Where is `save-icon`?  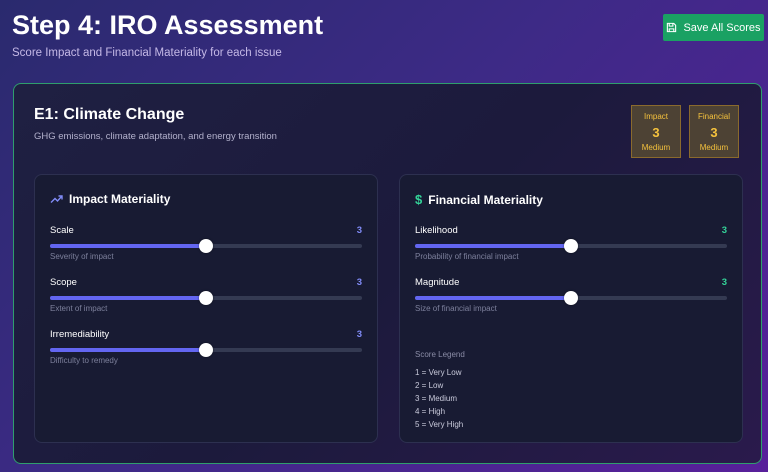
save-icon is located at coordinates (672, 27).